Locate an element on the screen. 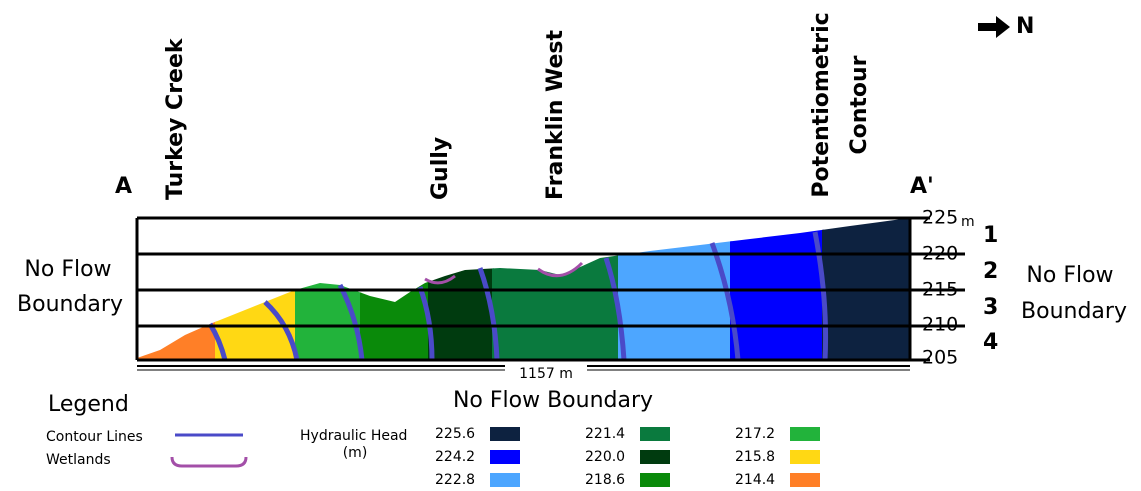 Image resolution: width=1141 pixels, height=491 pixels. wetlands is located at coordinates (504, 273).